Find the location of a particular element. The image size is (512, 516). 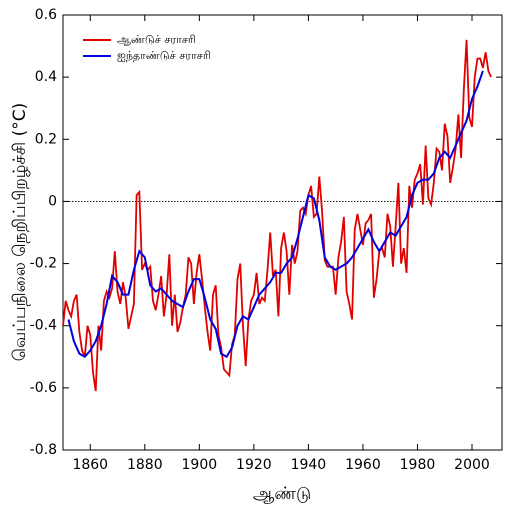

x-tick-label: 1880 is located at coordinates (145, 465).